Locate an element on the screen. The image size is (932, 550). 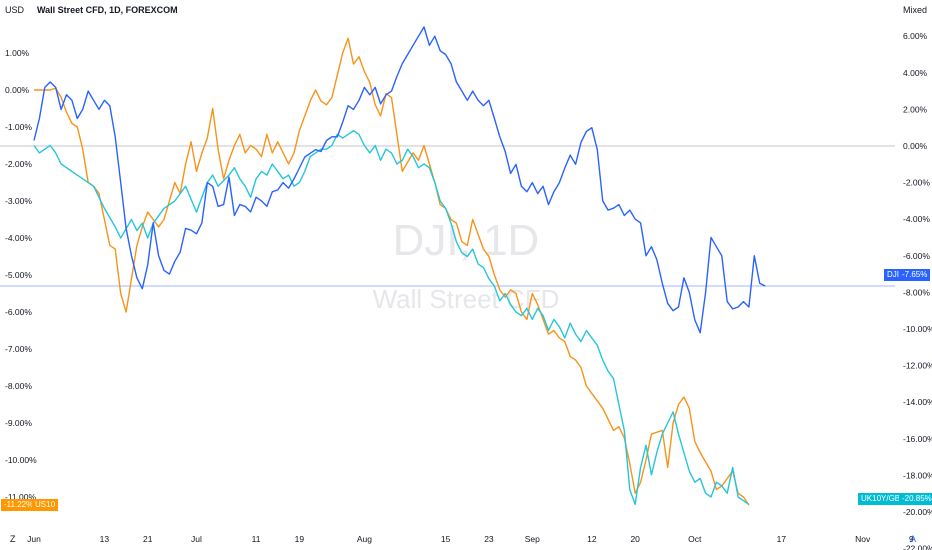
x-tick-label: 23 is located at coordinates (489, 539).